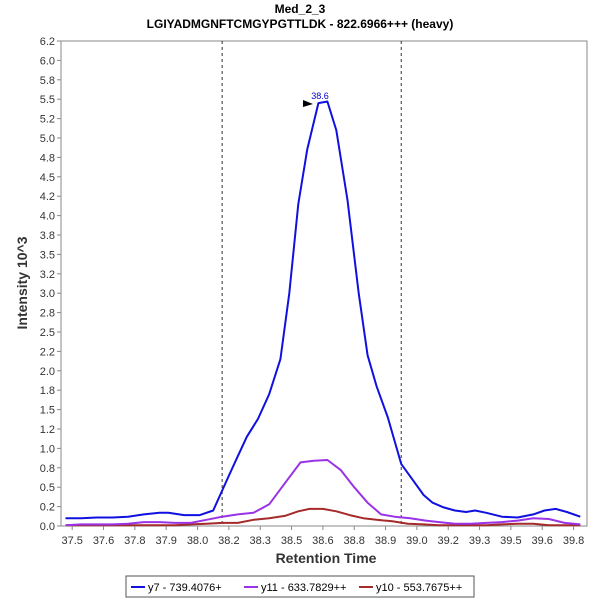  I want to click on x-tick-label: 38.3, so click(259, 541).